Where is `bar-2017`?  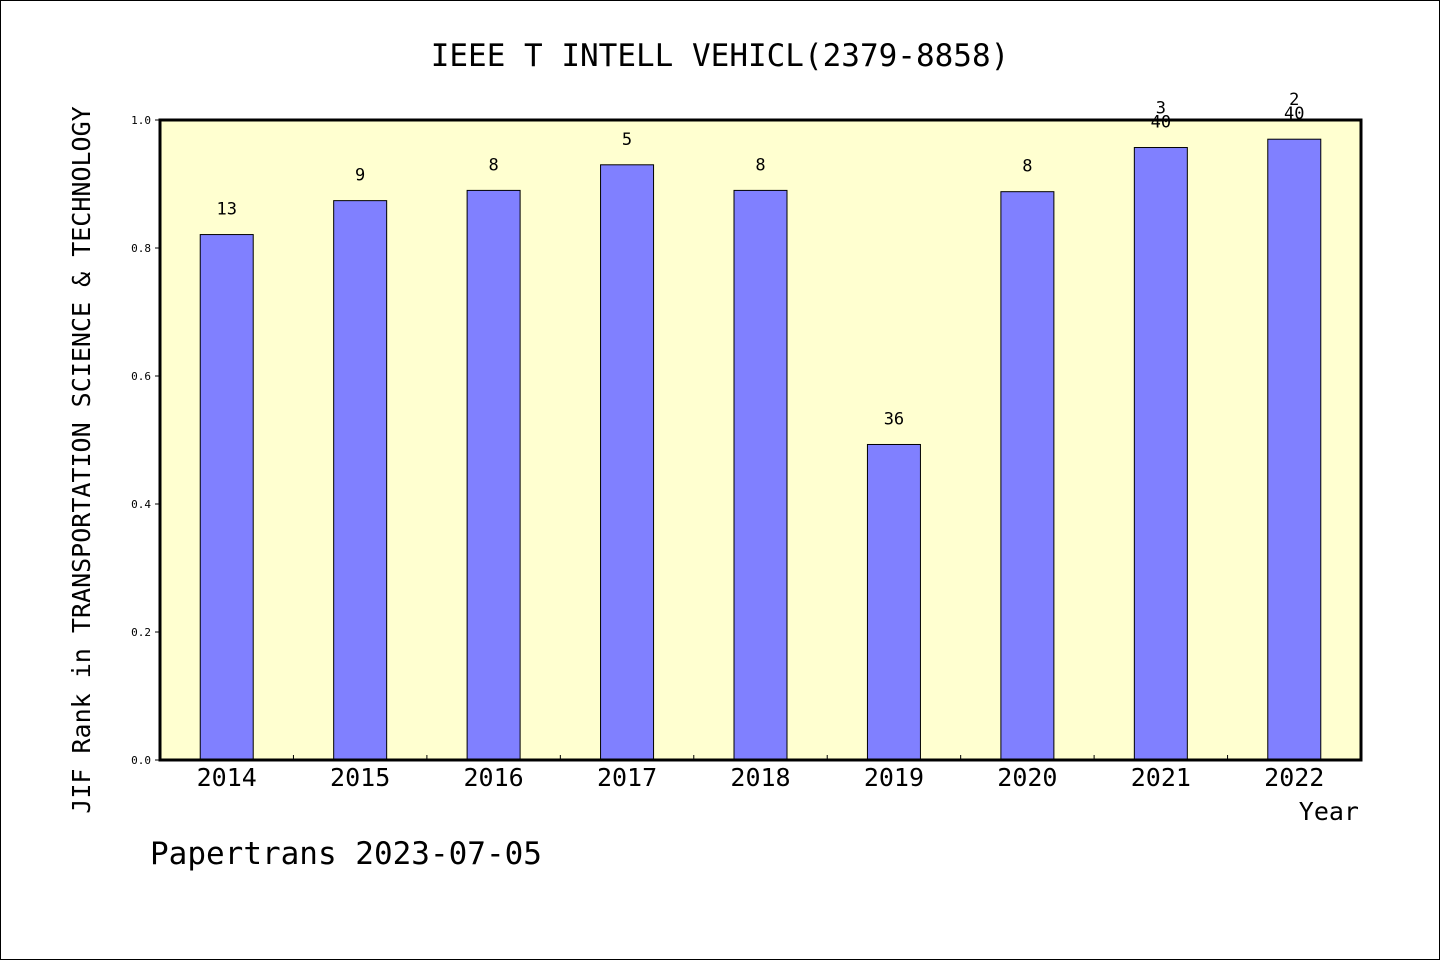
bar-2017 is located at coordinates (627, 462).